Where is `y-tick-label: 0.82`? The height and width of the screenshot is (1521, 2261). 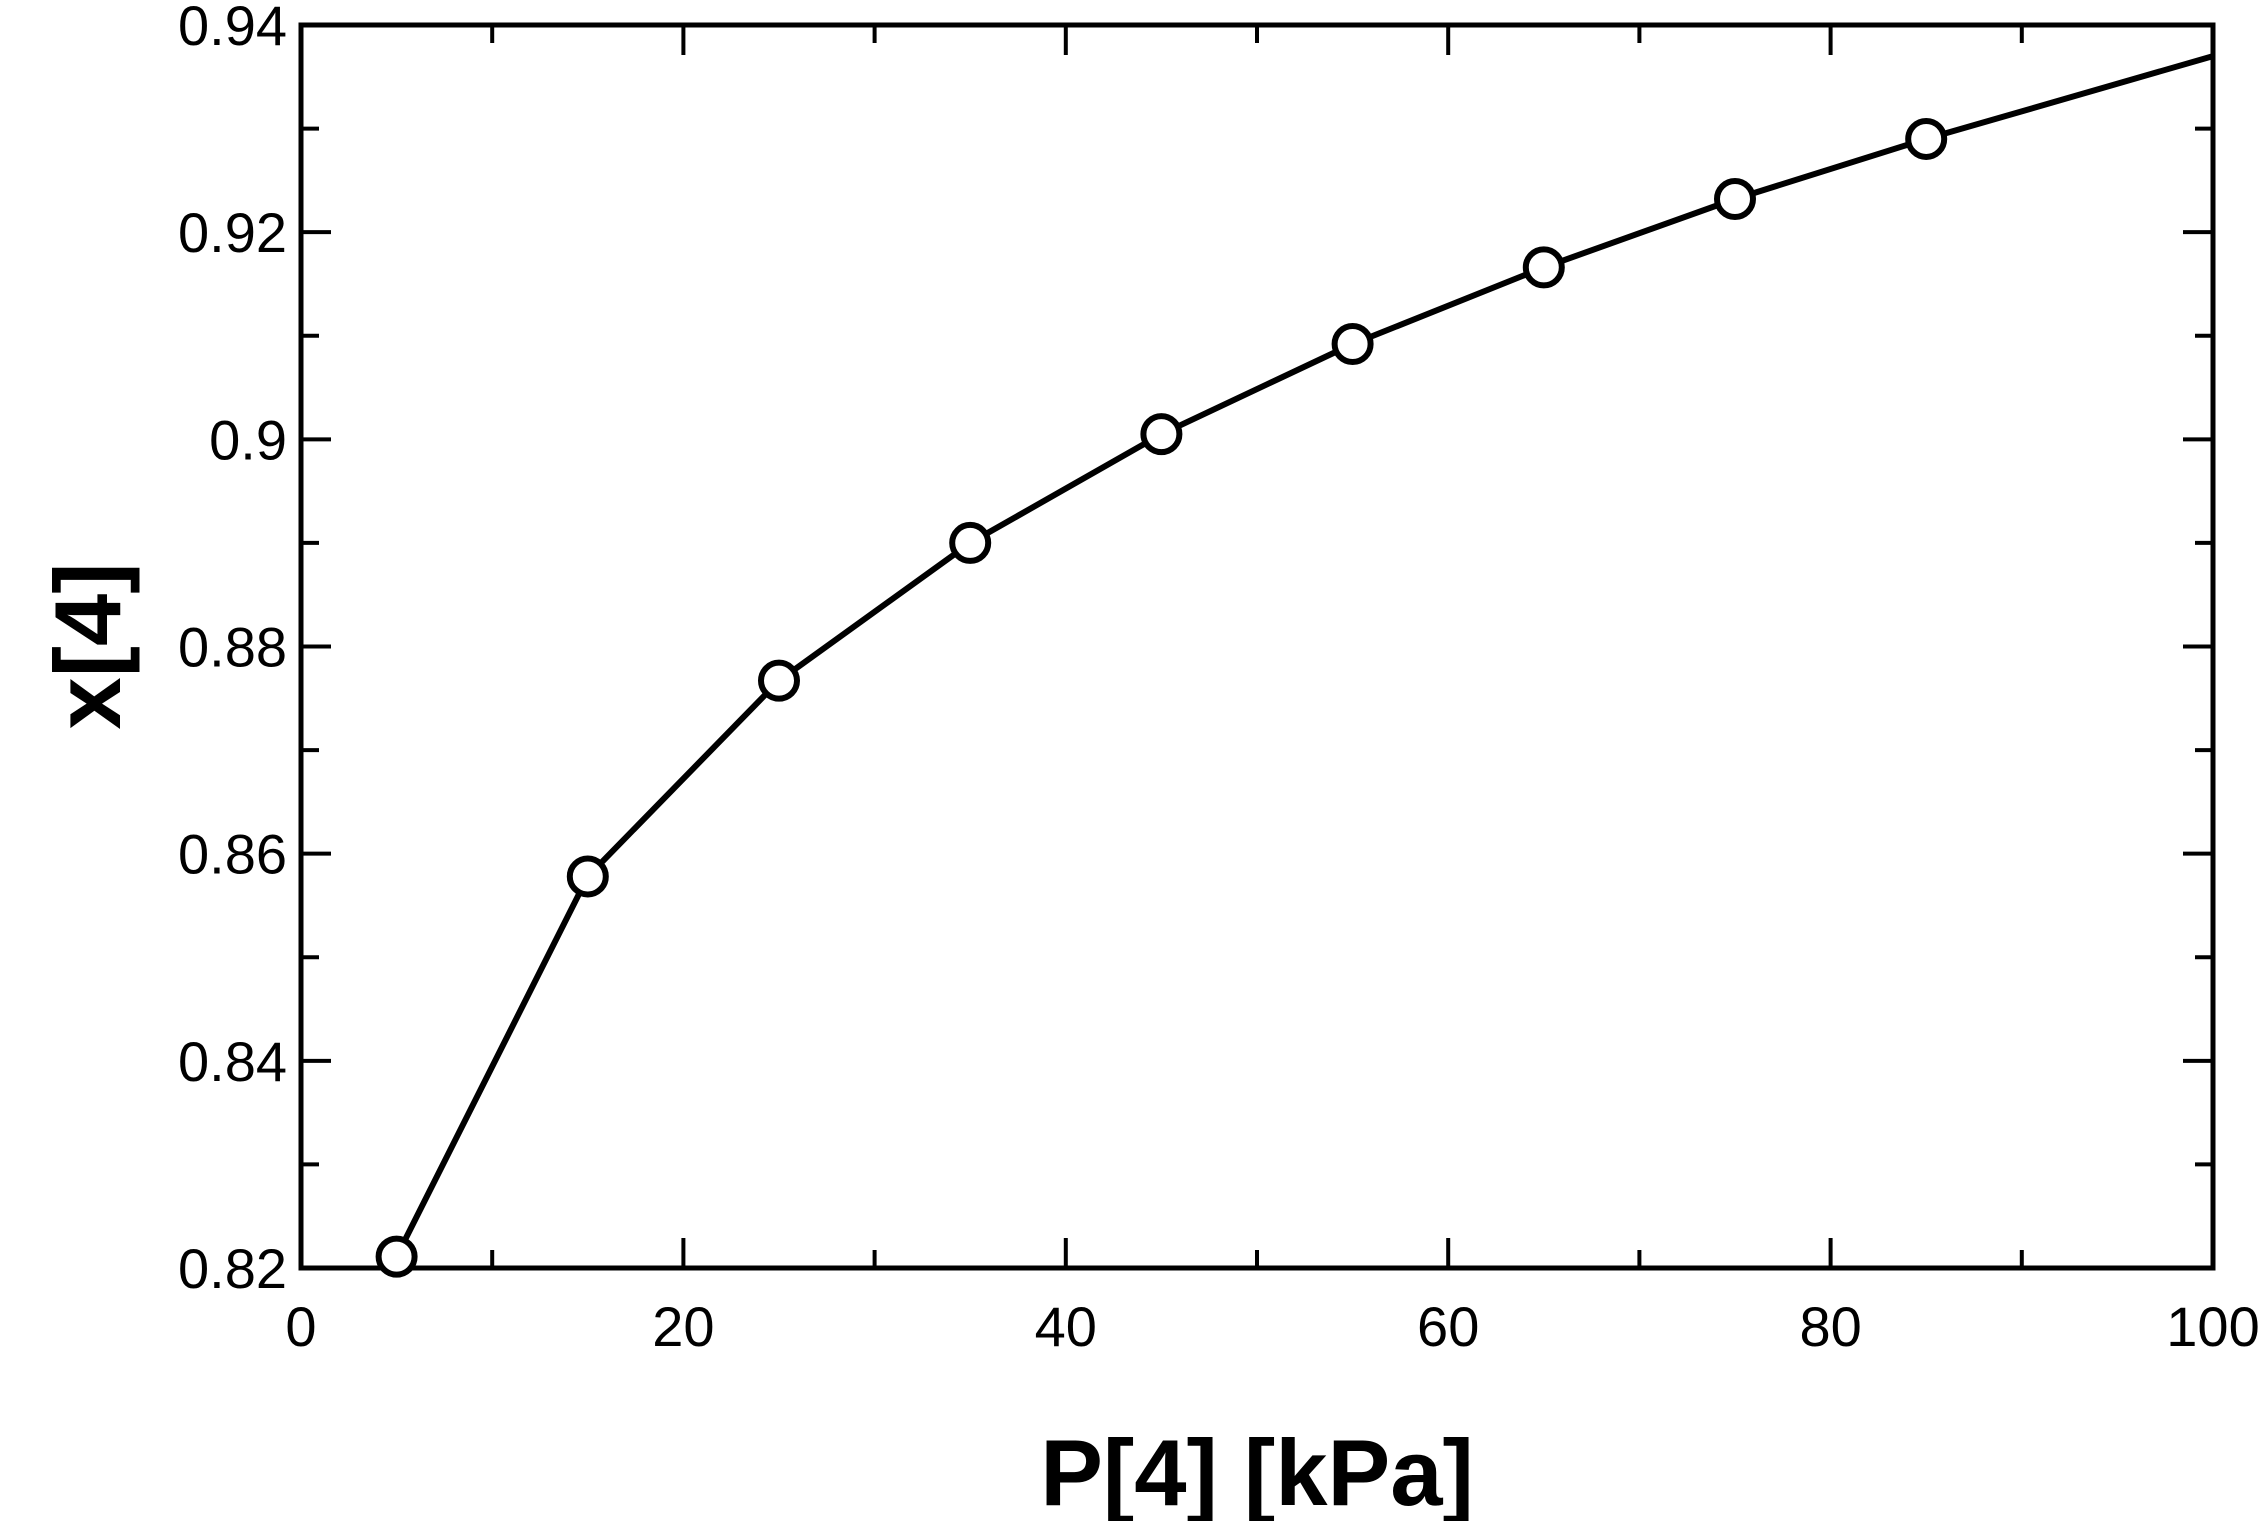 y-tick-label: 0.82 is located at coordinates (232, 1268).